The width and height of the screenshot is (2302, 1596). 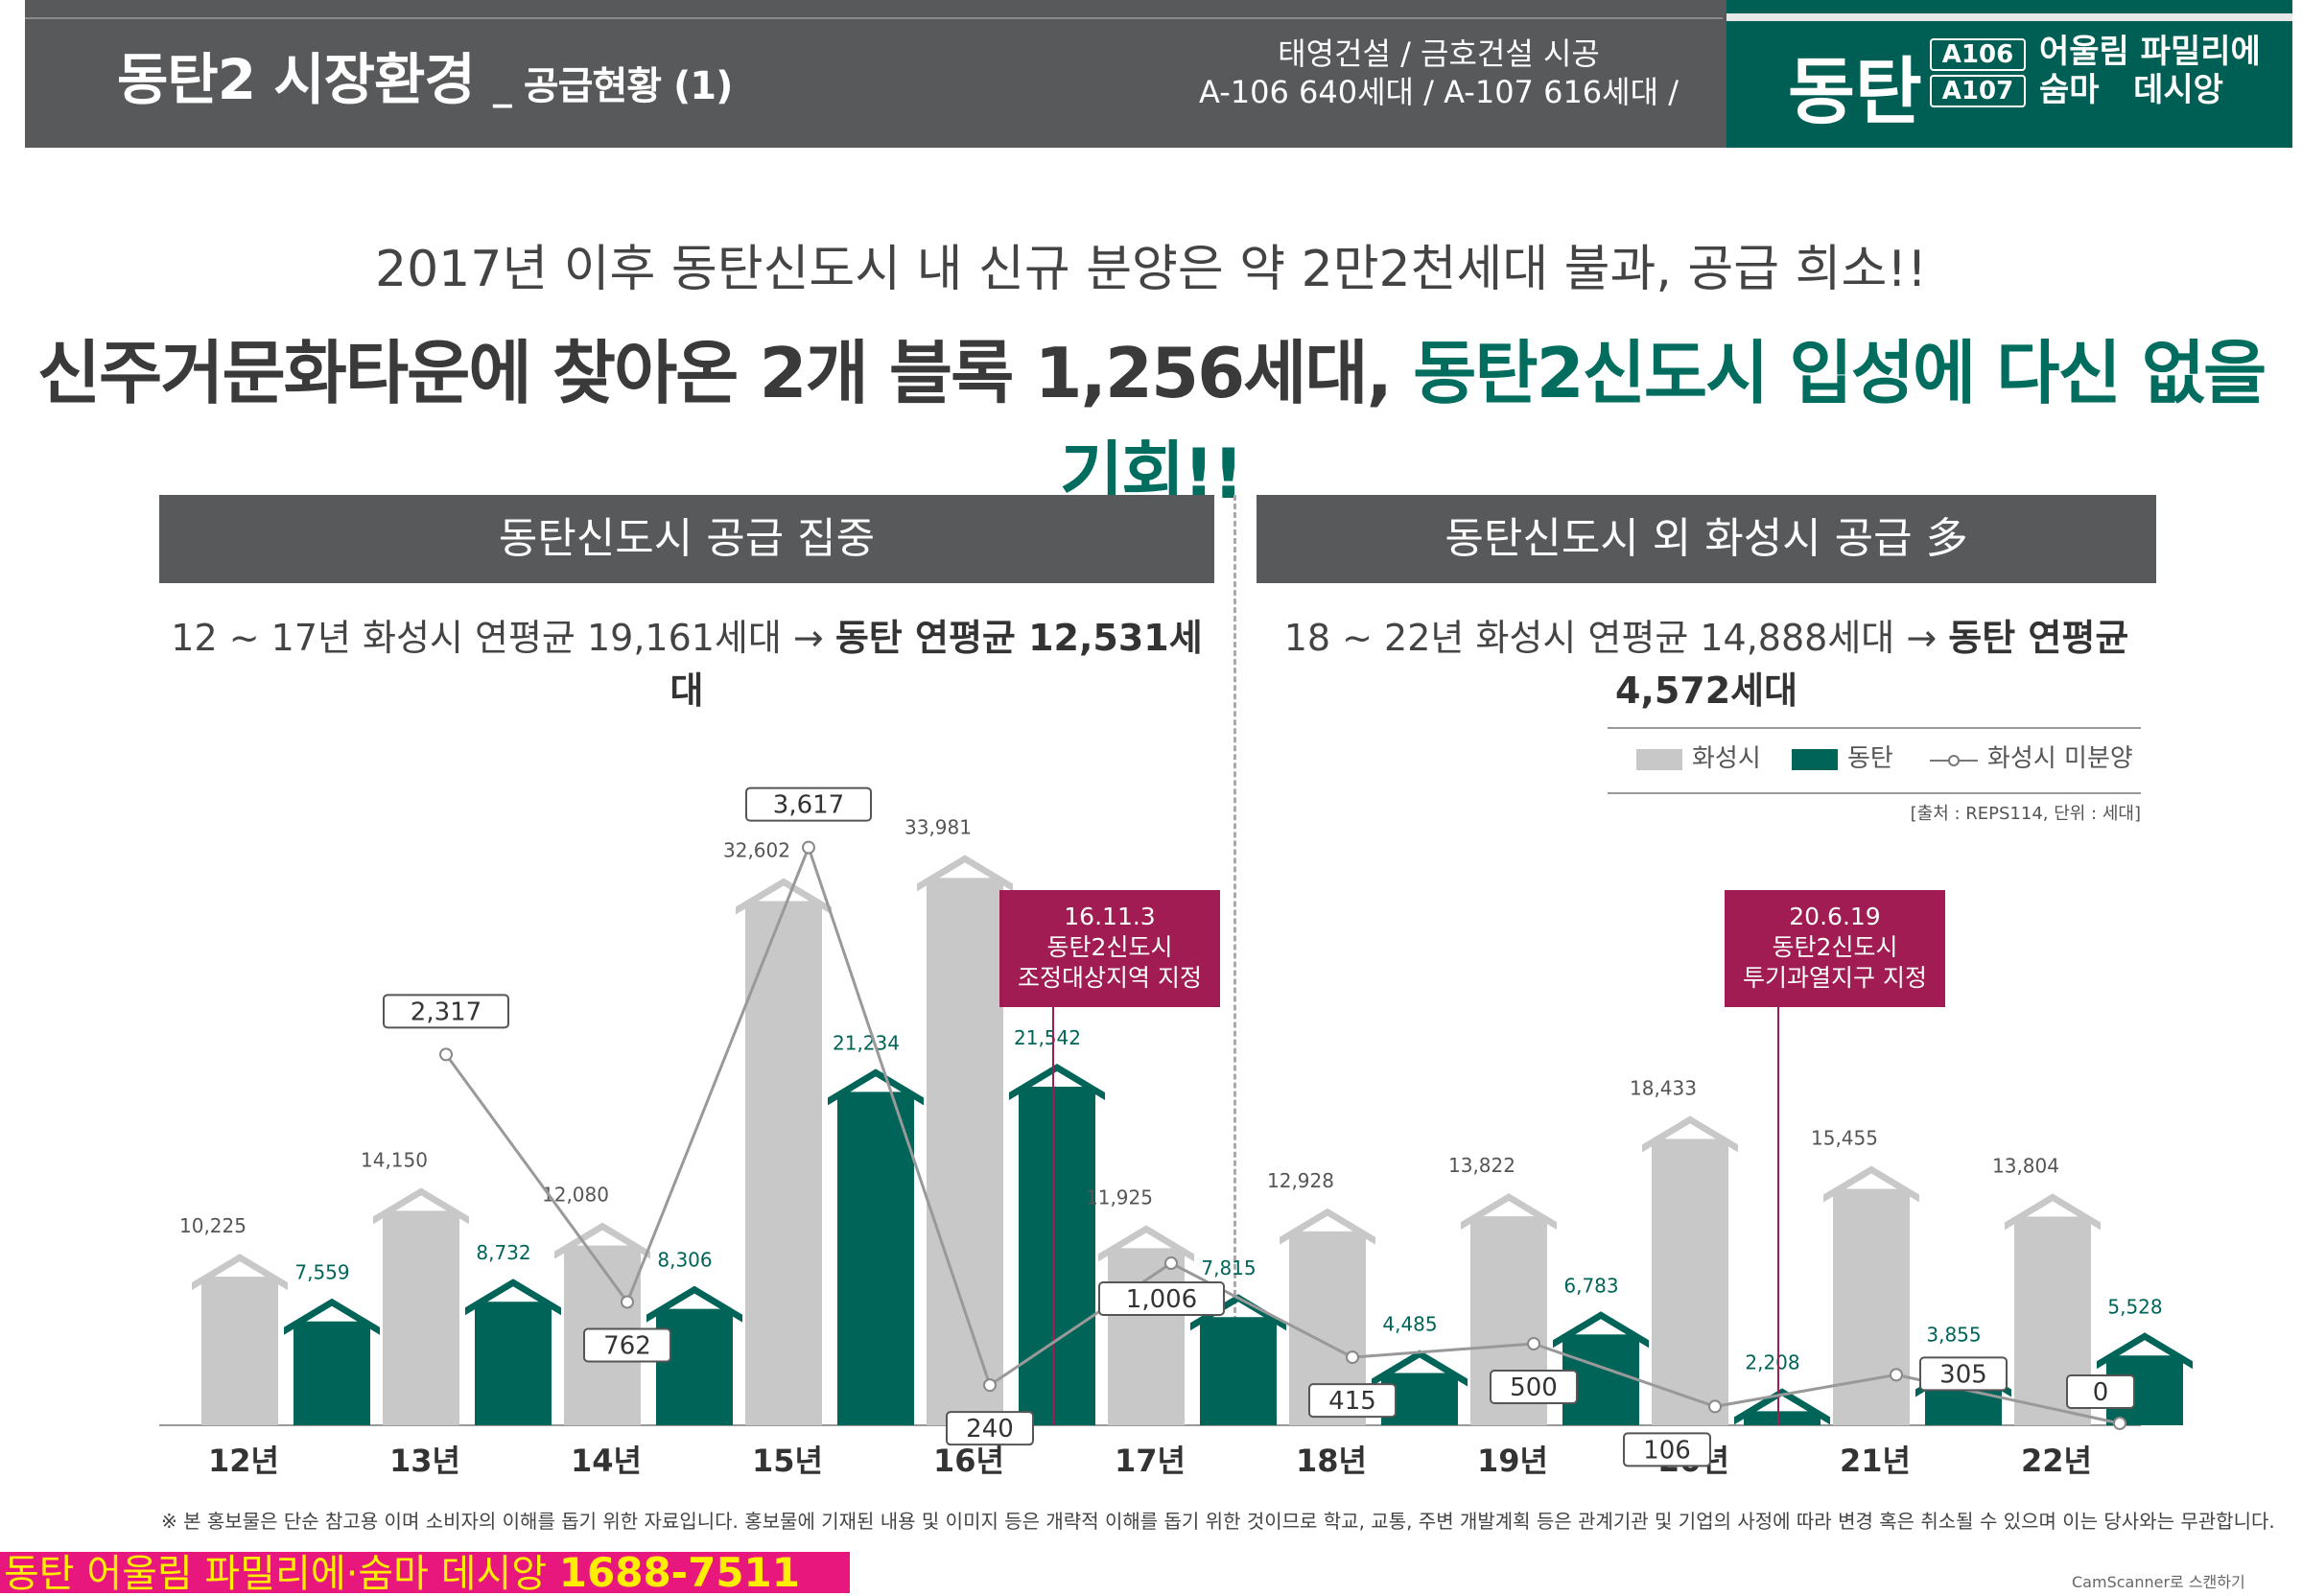 I want to click on bar-dongtan-1-roof, so click(x=513, y=1297).